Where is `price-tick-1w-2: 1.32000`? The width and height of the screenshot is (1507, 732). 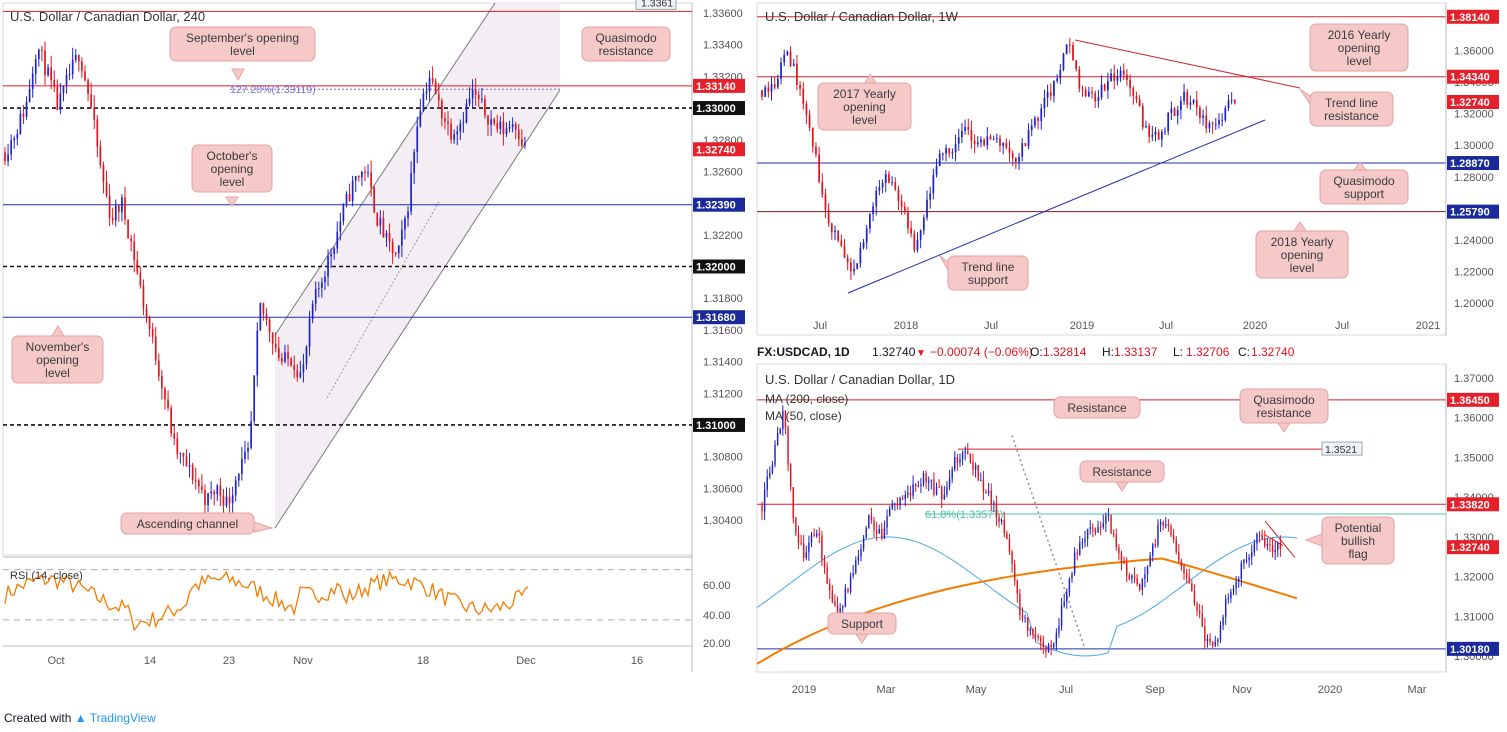 price-tick-1w-2: 1.32000 is located at coordinates (1474, 115).